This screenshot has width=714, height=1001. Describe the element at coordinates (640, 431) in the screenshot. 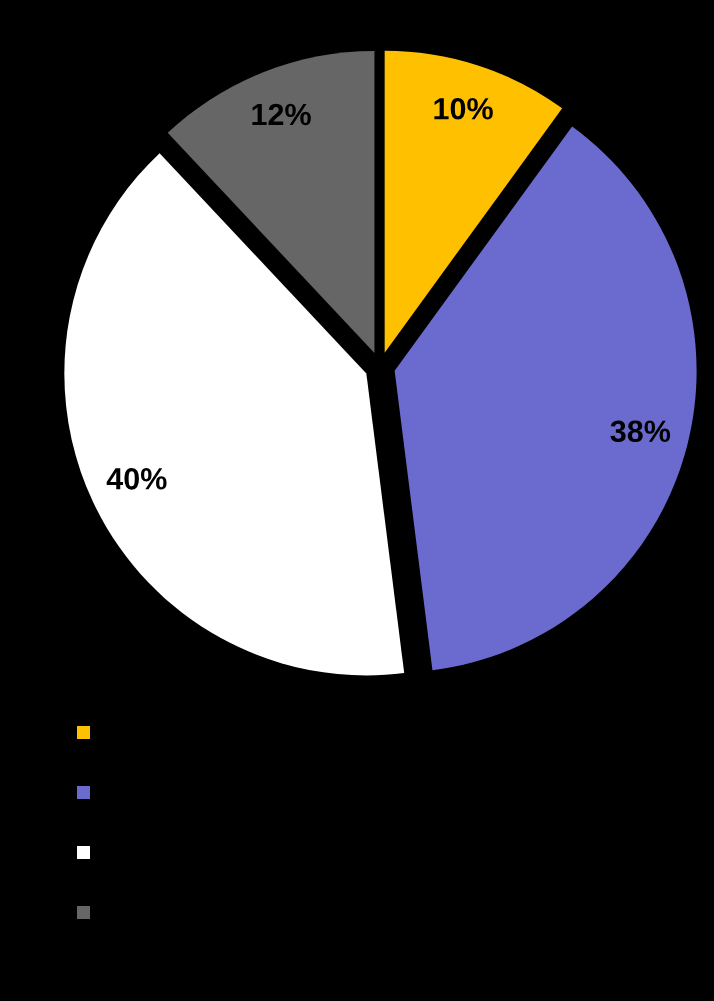

I see `data-label: 38%` at that location.